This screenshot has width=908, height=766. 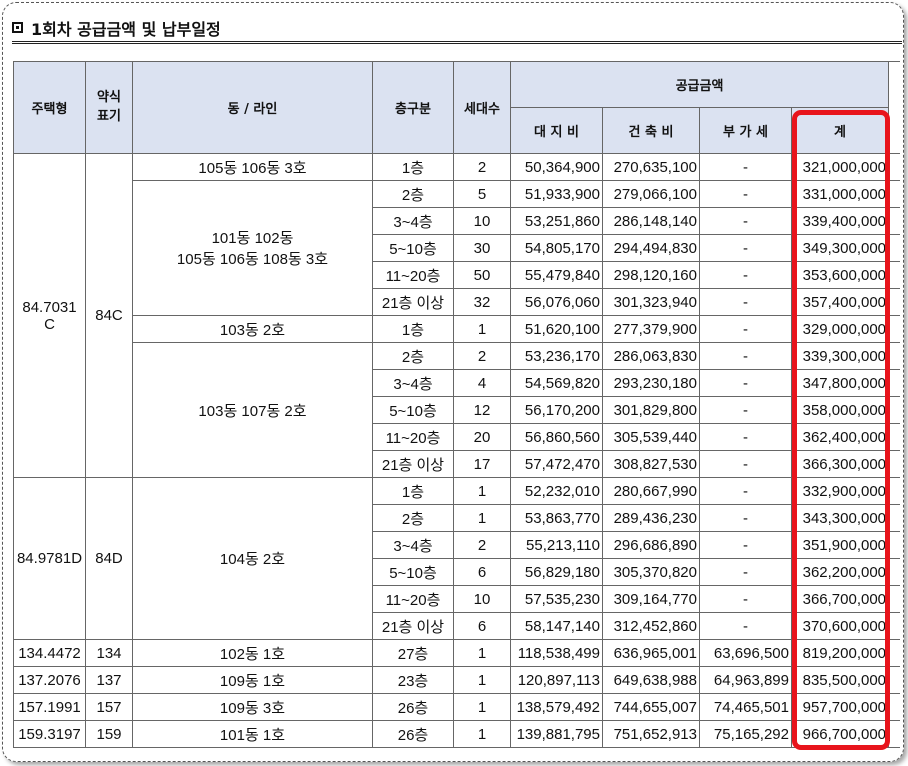 I want to click on cell-land: 57,535,230, so click(x=556, y=599).